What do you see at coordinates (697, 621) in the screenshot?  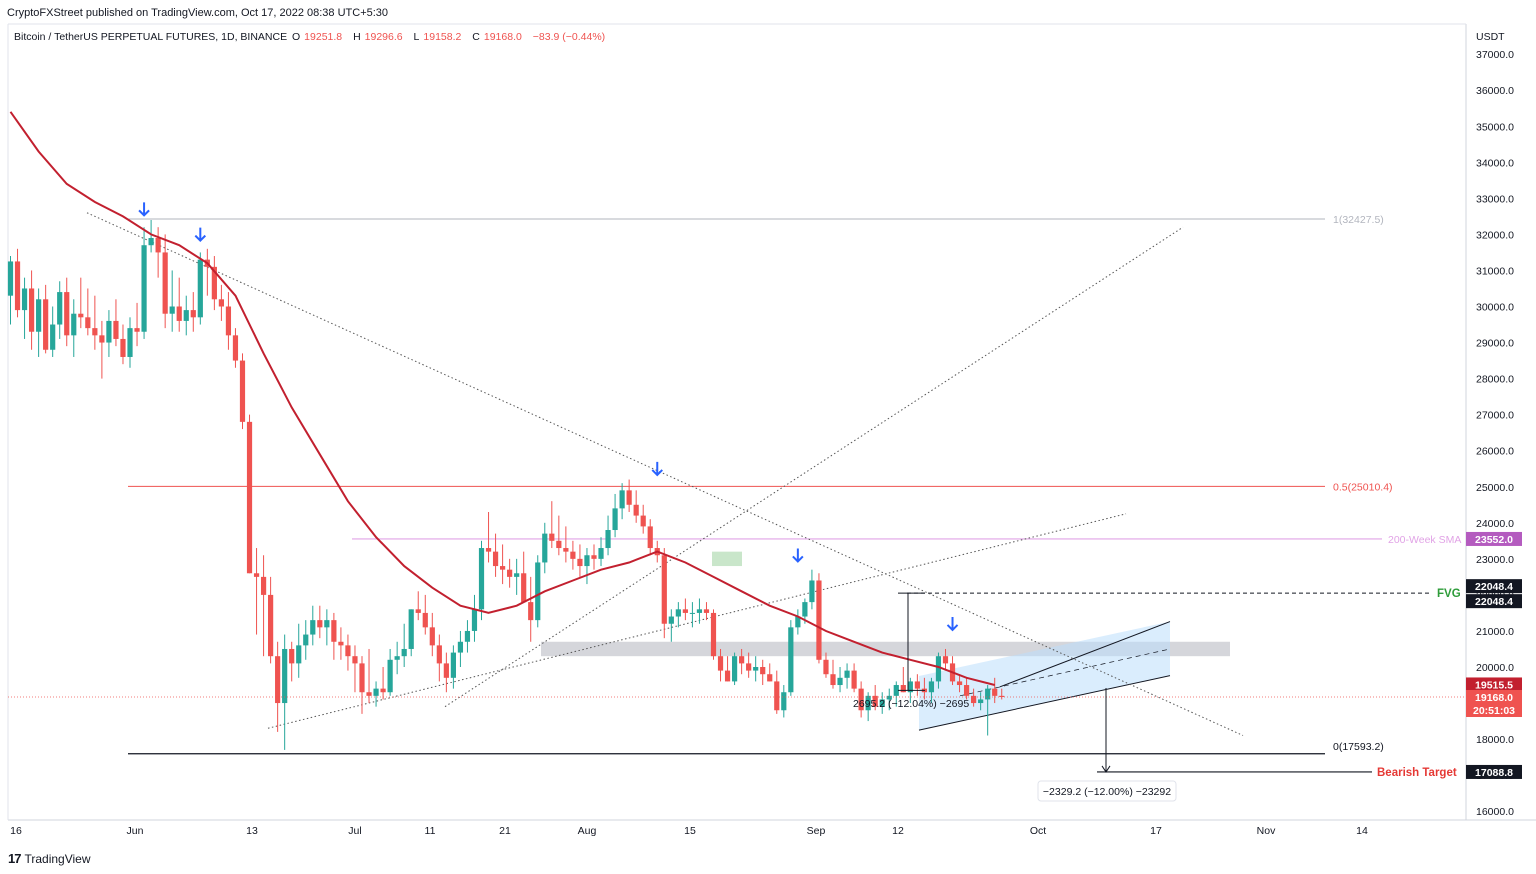 I see `support-trendline` at bounding box center [697, 621].